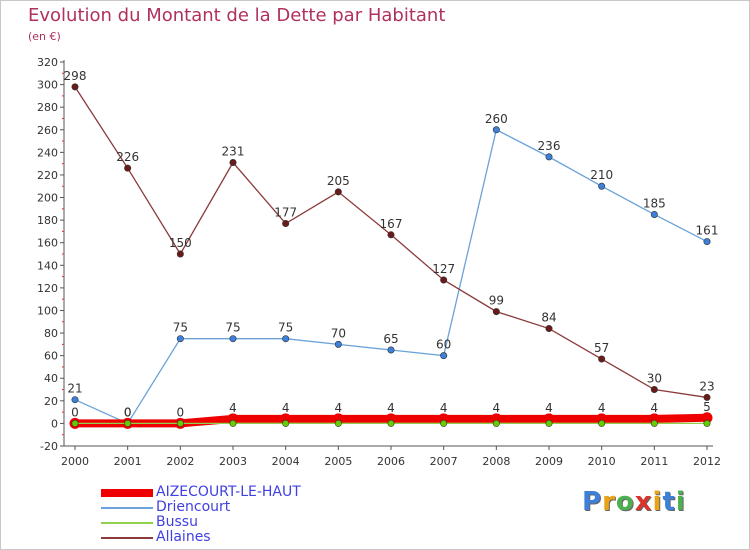  I want to click on logo-letter: P, so click(592, 502).